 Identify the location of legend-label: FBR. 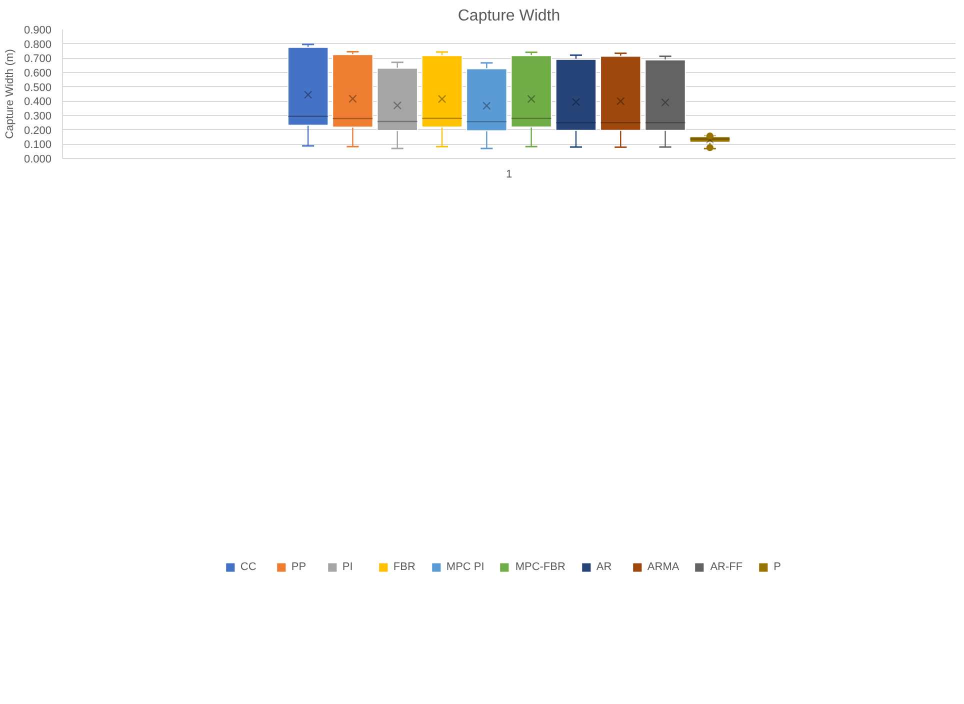
(404, 567).